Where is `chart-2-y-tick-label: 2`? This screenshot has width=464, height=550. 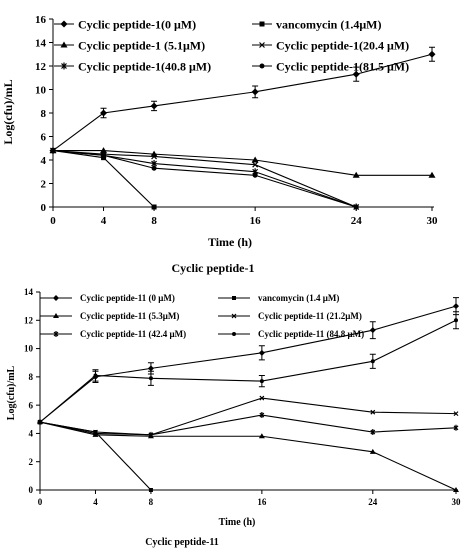
chart-2-y-tick-label: 2 is located at coordinates (31, 462).